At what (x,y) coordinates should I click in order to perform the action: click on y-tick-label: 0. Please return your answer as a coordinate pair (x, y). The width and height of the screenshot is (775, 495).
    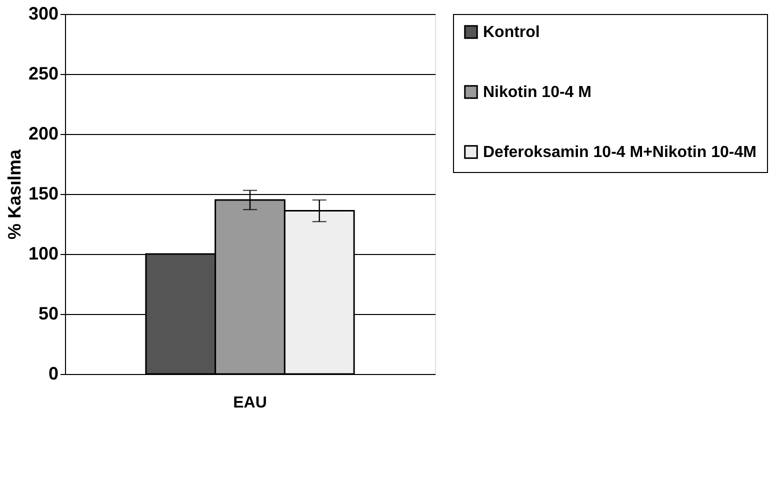
    Looking at the image, I should click on (53, 374).